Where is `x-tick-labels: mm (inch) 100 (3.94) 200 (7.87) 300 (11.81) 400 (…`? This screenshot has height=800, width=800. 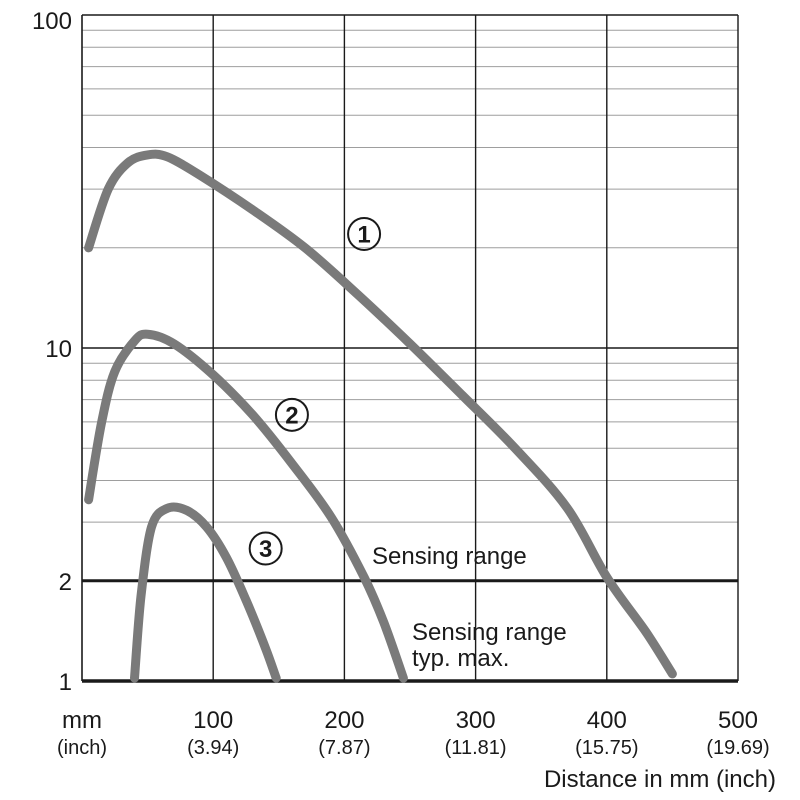 x-tick-labels: mm (inch) 100 (3.94) 200 (7.87) 300 (11.81) 400 (… is located at coordinates (413, 733).